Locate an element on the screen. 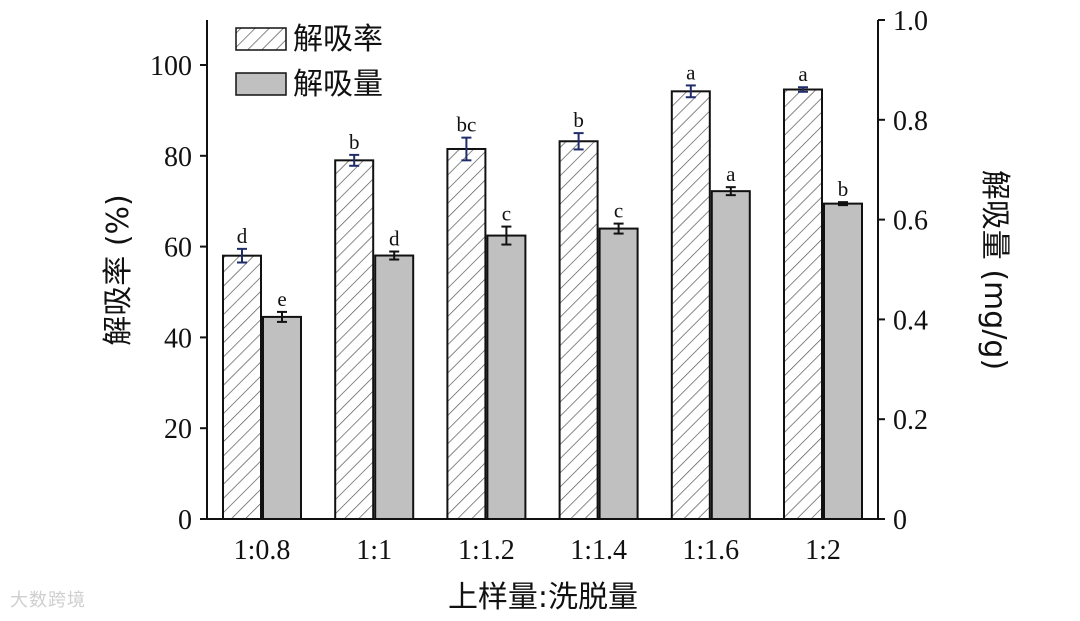 The height and width of the screenshot is (621, 1080). left-y-ticks: 0 20 40 60 80 100 is located at coordinates (178, 293).